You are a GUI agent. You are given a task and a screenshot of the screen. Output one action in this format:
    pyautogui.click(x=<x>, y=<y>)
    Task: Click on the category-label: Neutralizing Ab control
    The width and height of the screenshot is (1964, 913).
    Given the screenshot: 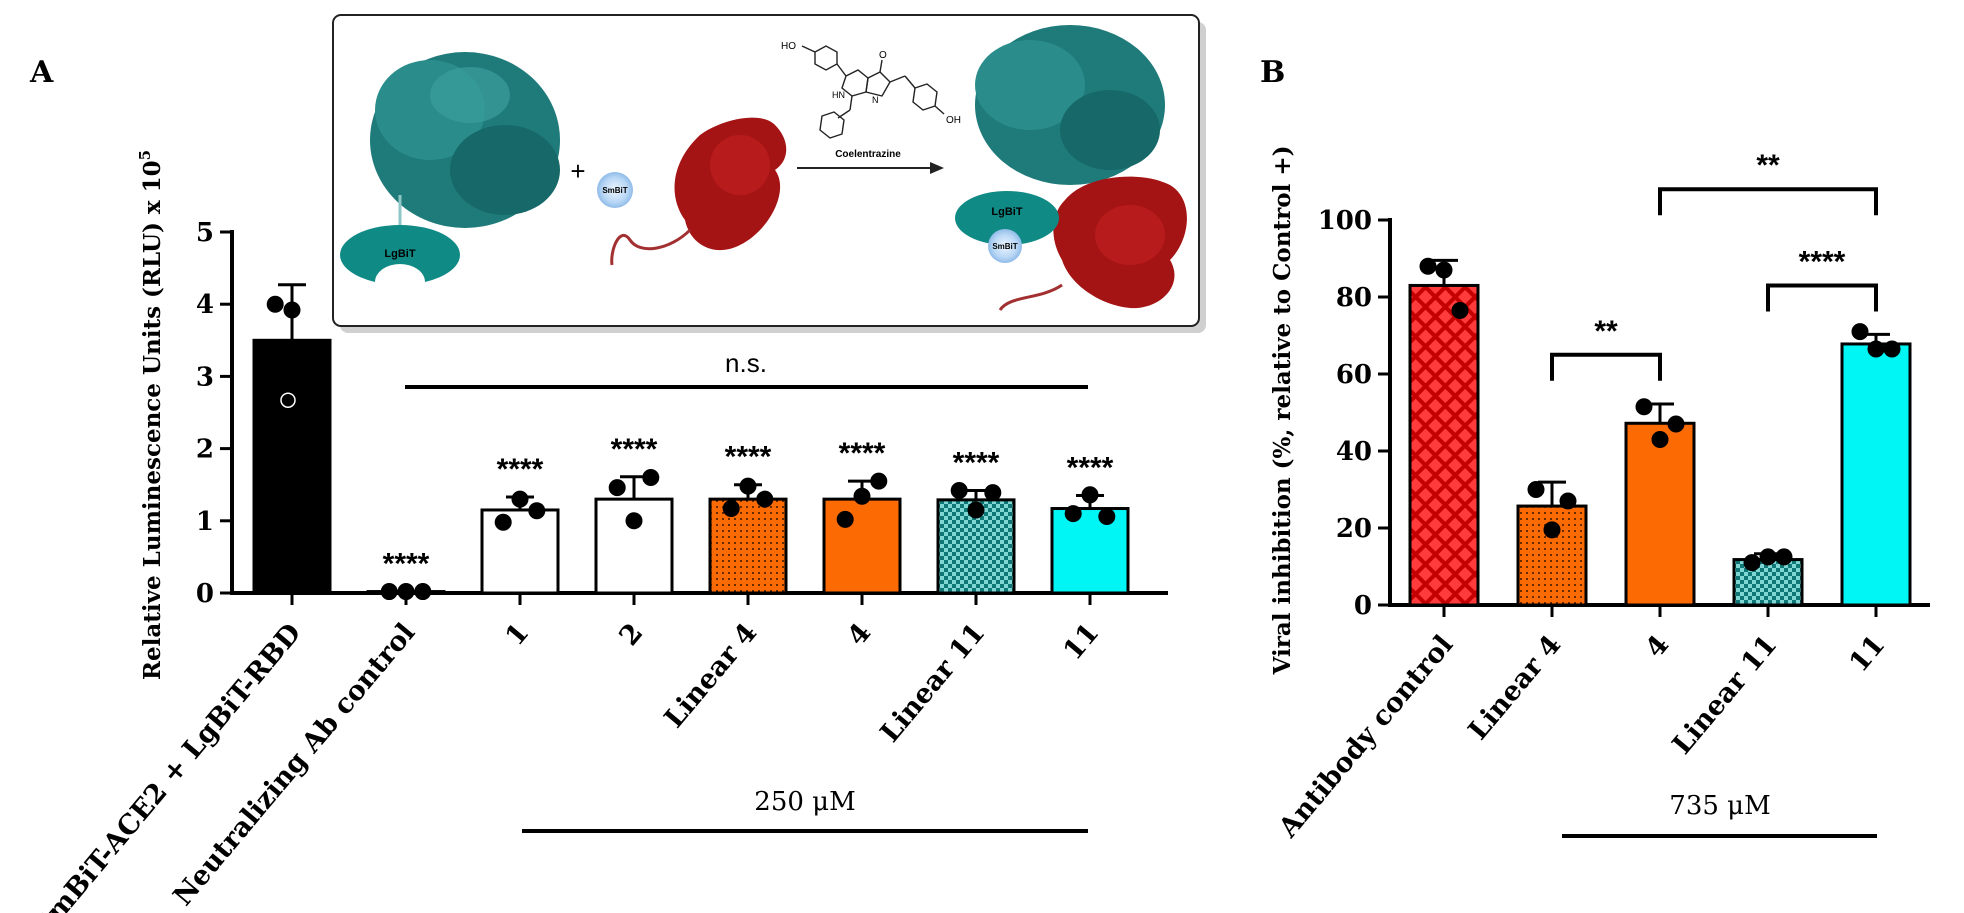 What is the action you would take?
    pyautogui.click(x=295, y=765)
    